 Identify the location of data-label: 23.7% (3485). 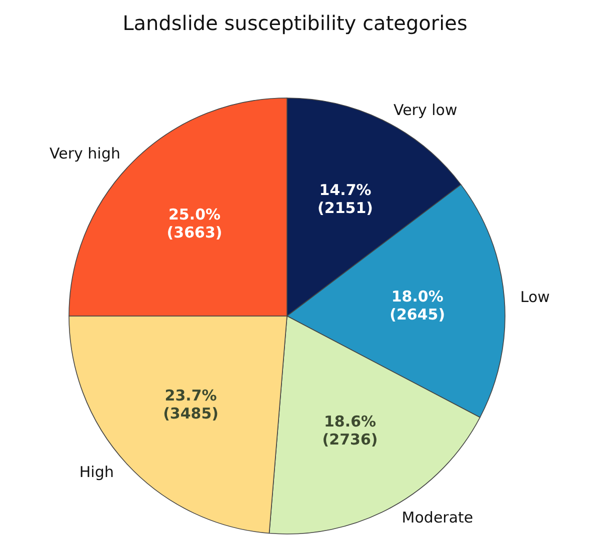
(191, 404).